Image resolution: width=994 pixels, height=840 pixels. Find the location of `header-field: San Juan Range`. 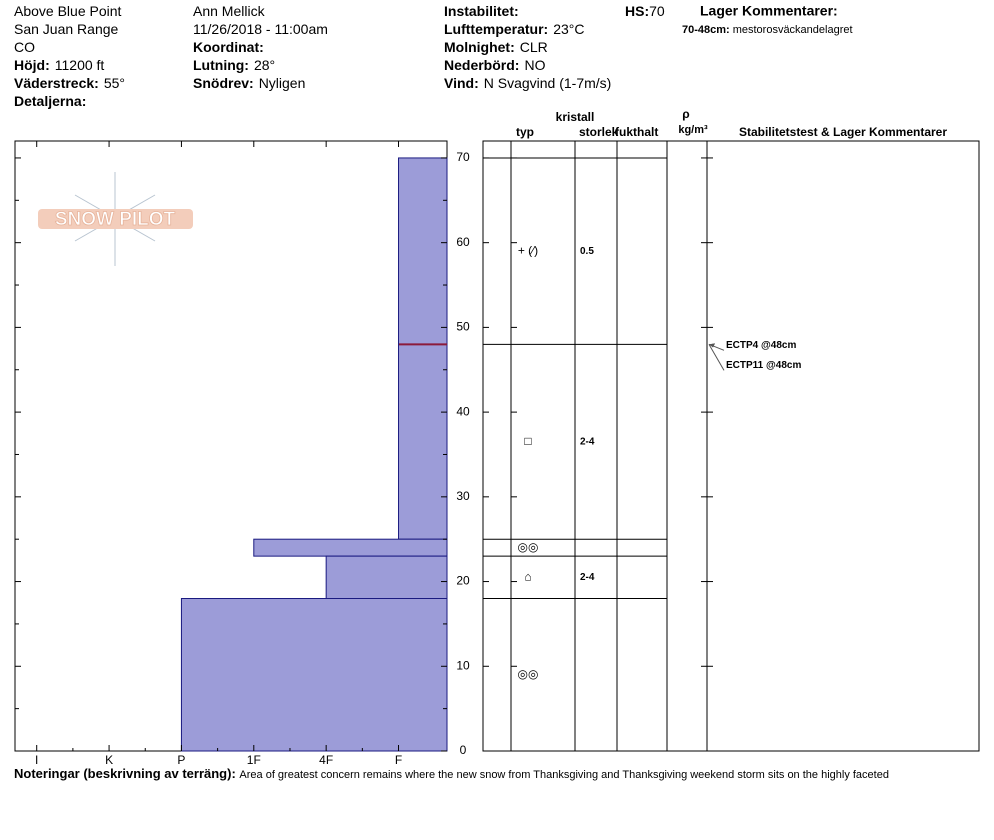

header-field: San Juan Range is located at coordinates (66, 29).